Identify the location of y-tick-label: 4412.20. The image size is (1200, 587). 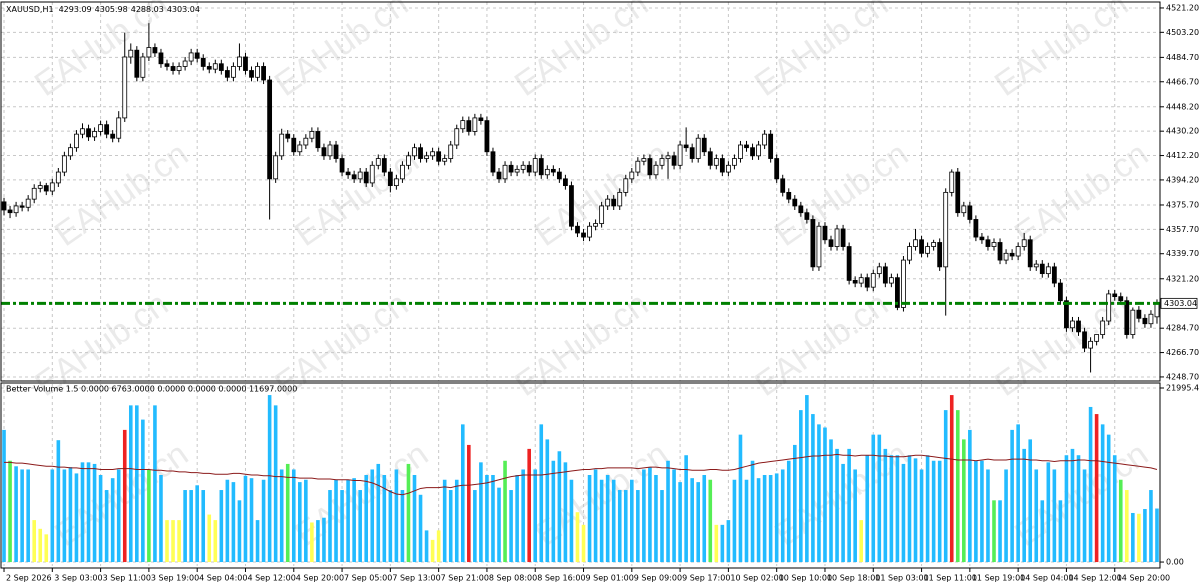
(1182, 155).